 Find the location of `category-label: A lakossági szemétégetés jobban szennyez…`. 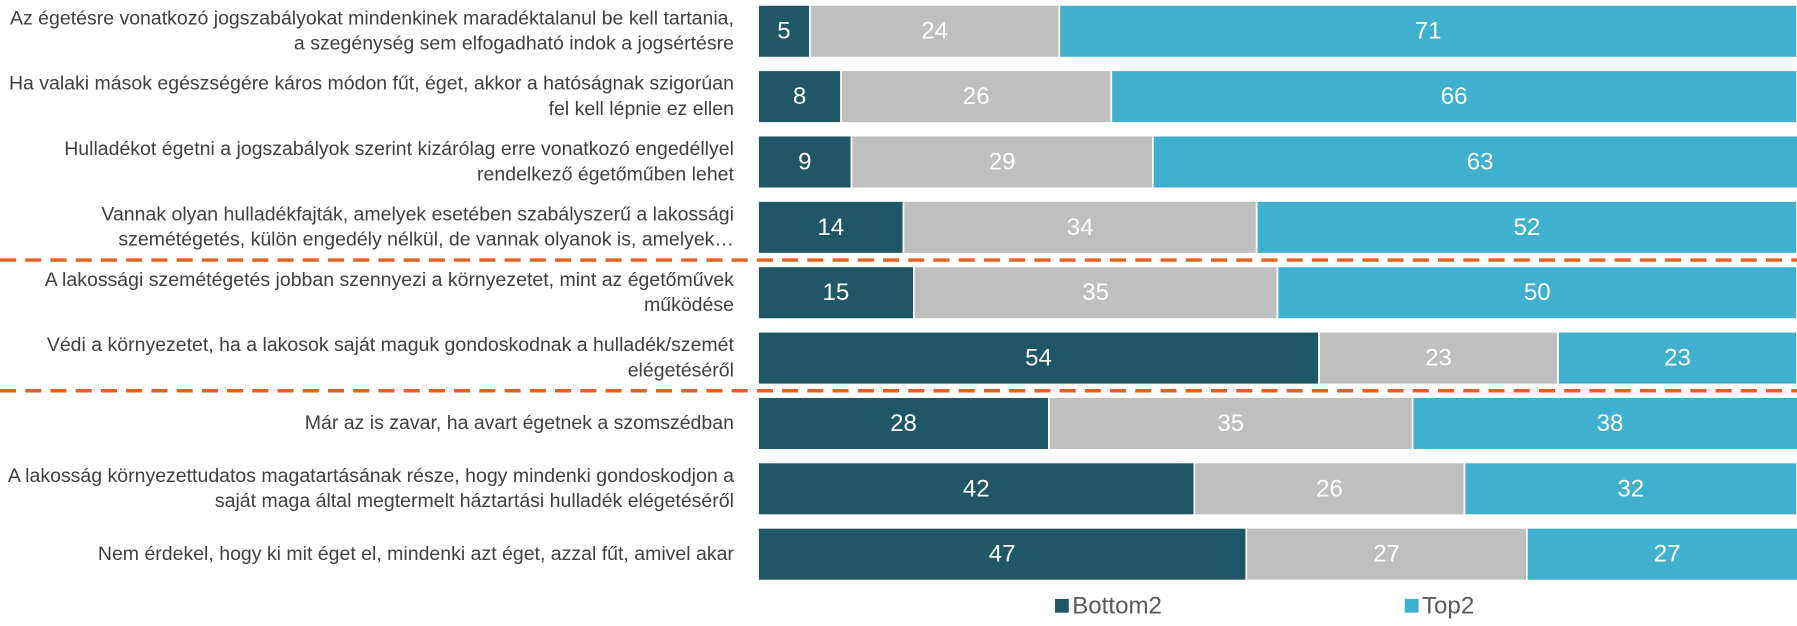

category-label: A lakossági szemétégetés jobban szennyez… is located at coordinates (389, 292).